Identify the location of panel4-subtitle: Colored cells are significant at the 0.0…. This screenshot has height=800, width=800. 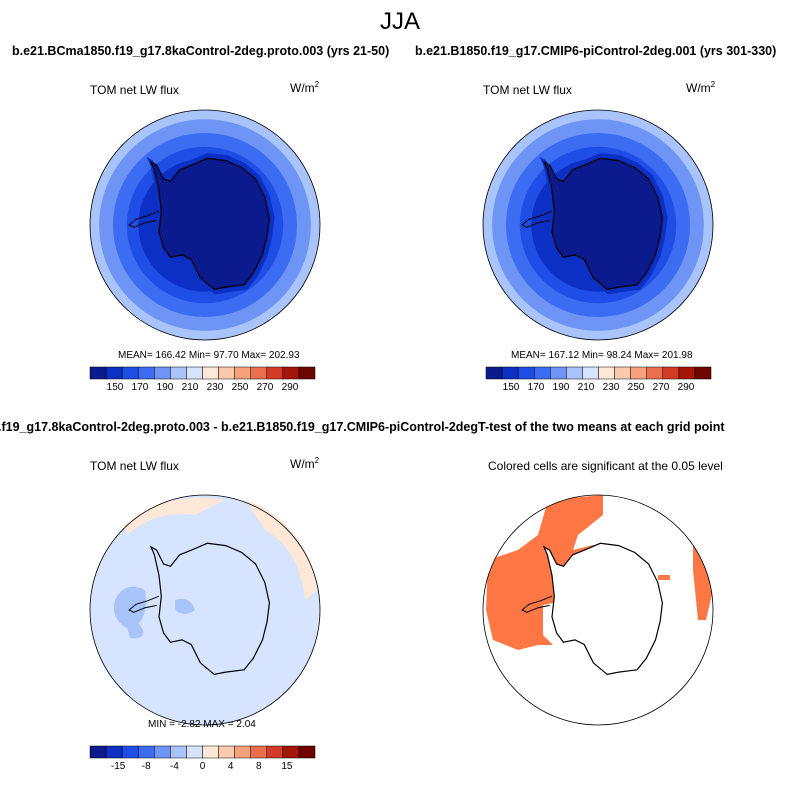
(605, 466).